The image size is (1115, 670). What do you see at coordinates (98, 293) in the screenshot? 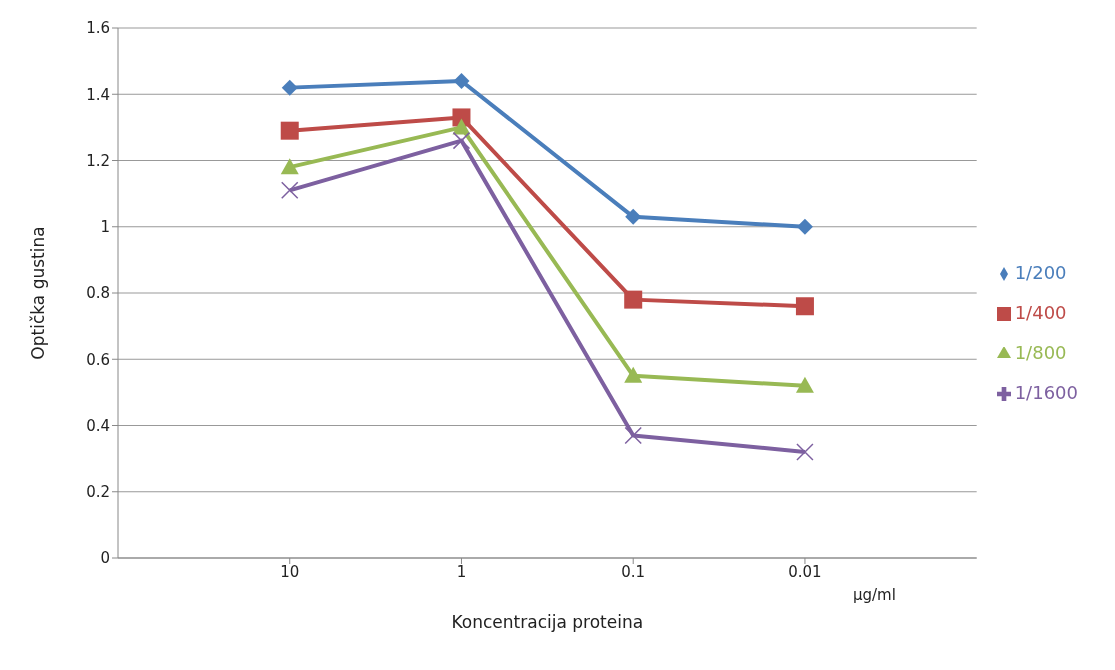
I see `y-tick-label: 0.8` at bounding box center [98, 293].